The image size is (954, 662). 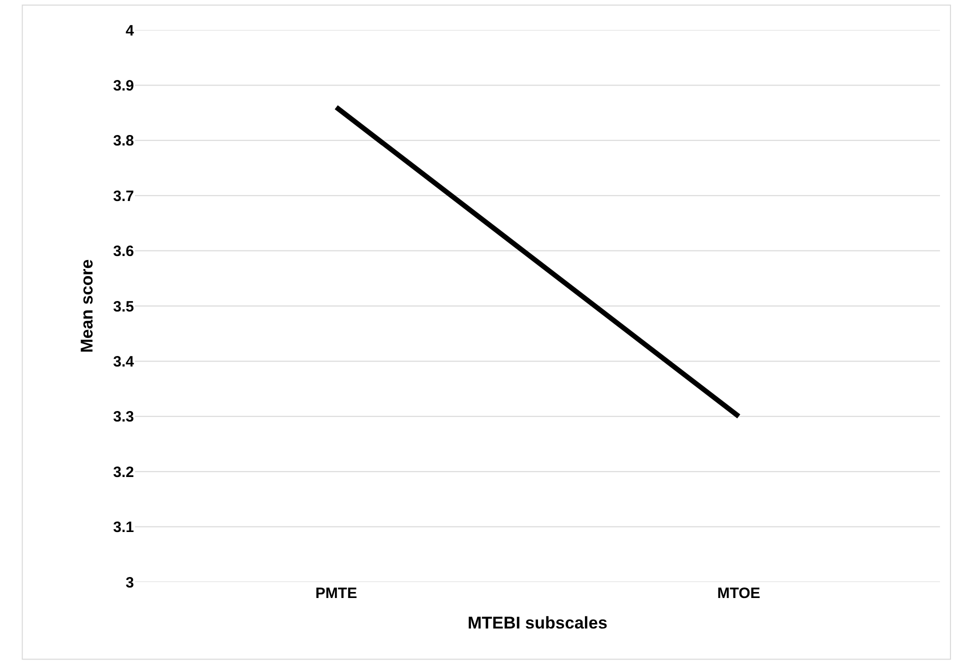 I want to click on y-tick-label: 3.1, so click(x=123, y=527).